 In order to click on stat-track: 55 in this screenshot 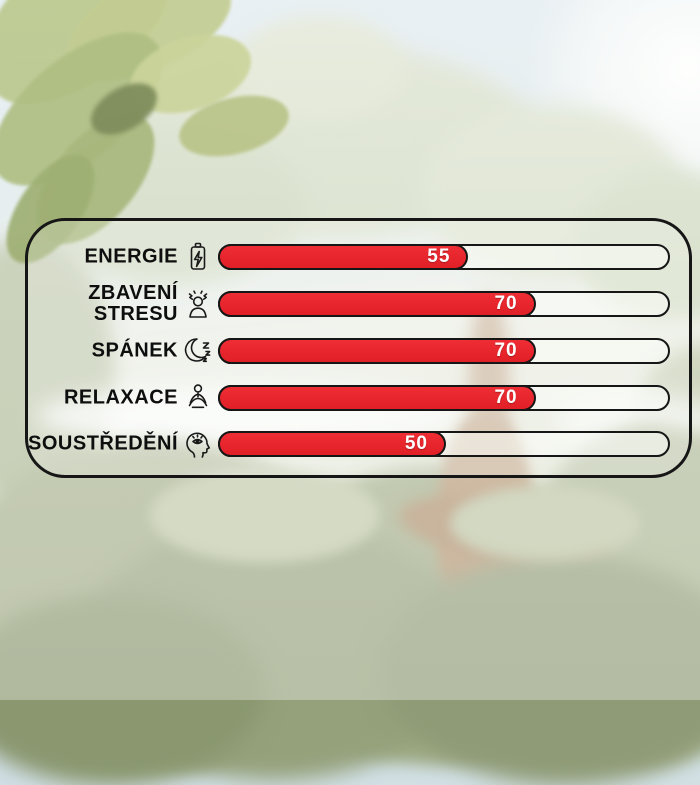, I will do `click(444, 257)`.